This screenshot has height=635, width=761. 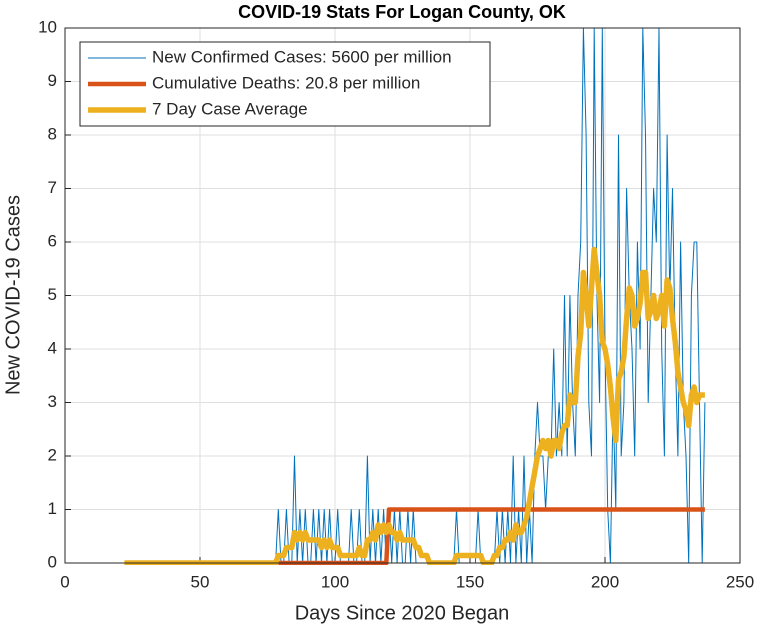 What do you see at coordinates (52, 133) in the screenshot?
I see `y-tick-label: 8` at bounding box center [52, 133].